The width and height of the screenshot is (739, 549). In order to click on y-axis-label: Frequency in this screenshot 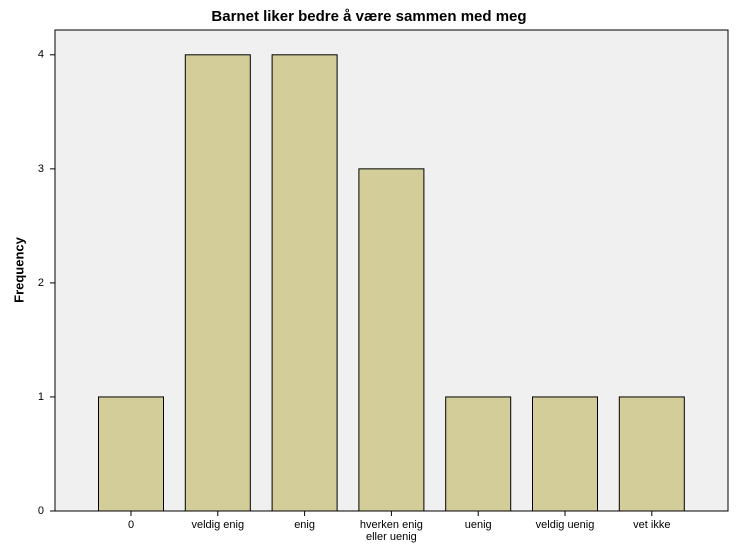, I will do `click(18, 269)`.